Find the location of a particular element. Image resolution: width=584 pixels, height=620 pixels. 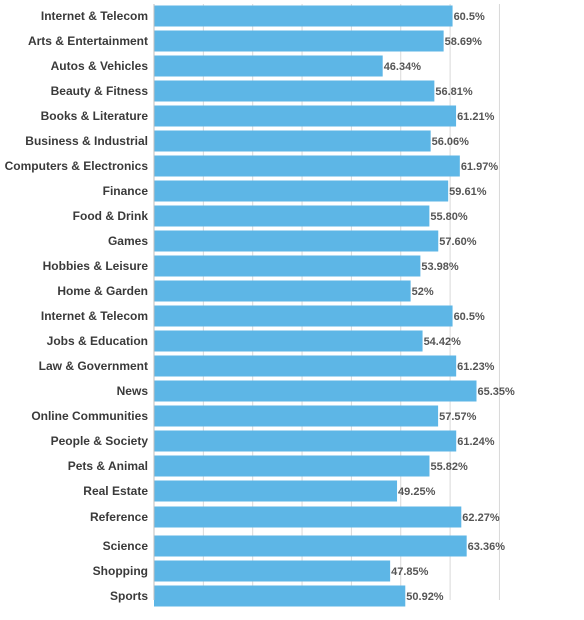

value-label: 59.61% is located at coordinates (468, 192).